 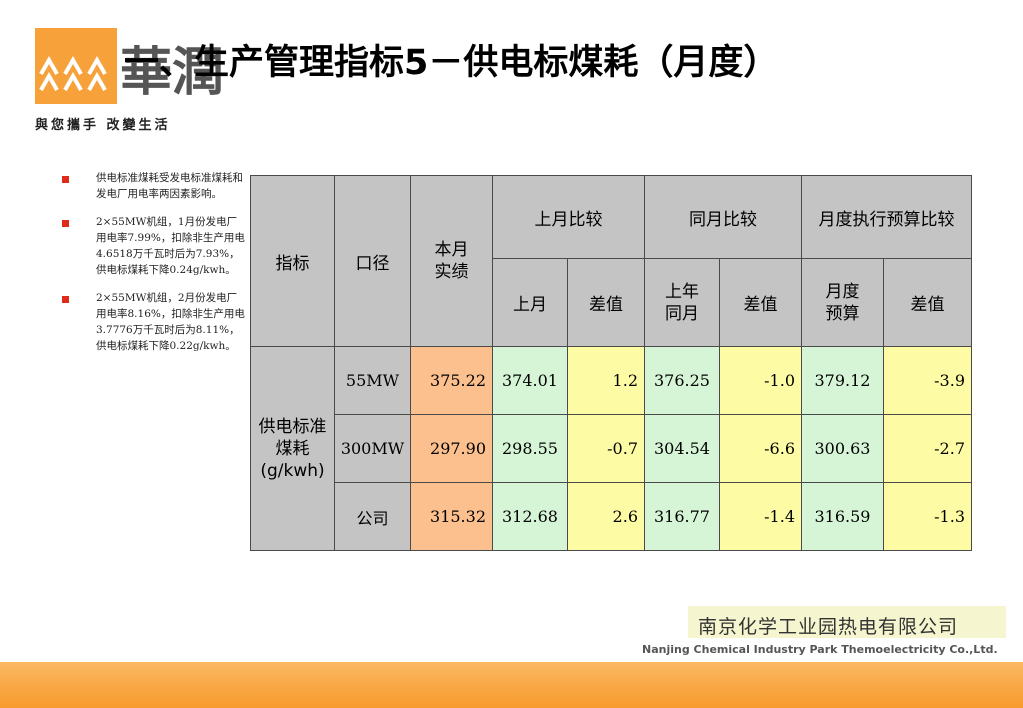 I want to click on diff-cell: -0.7, so click(x=606, y=448).